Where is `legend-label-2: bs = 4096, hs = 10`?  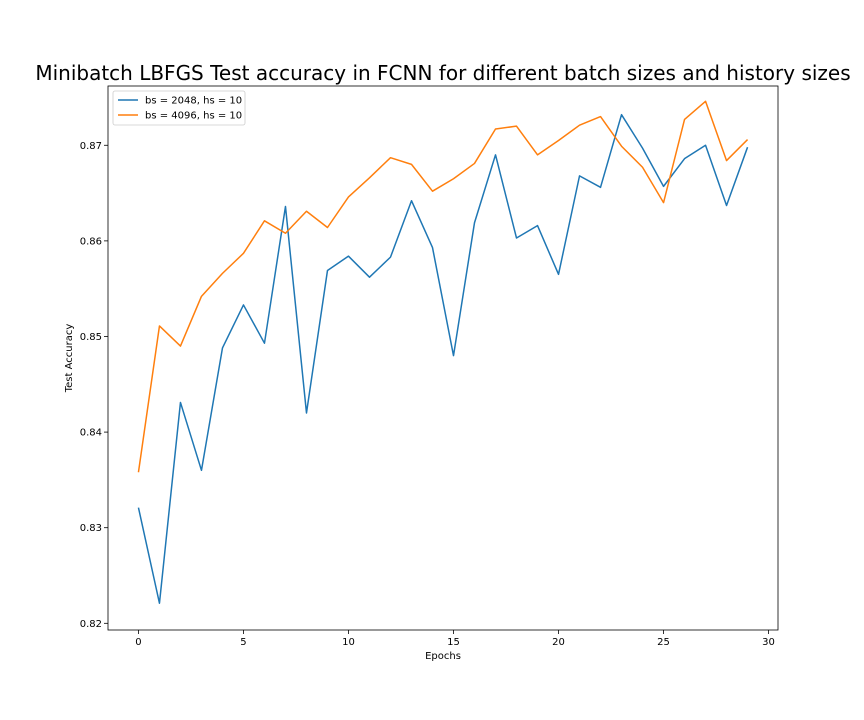 legend-label-2: bs = 4096, hs = 10 is located at coordinates (193, 116).